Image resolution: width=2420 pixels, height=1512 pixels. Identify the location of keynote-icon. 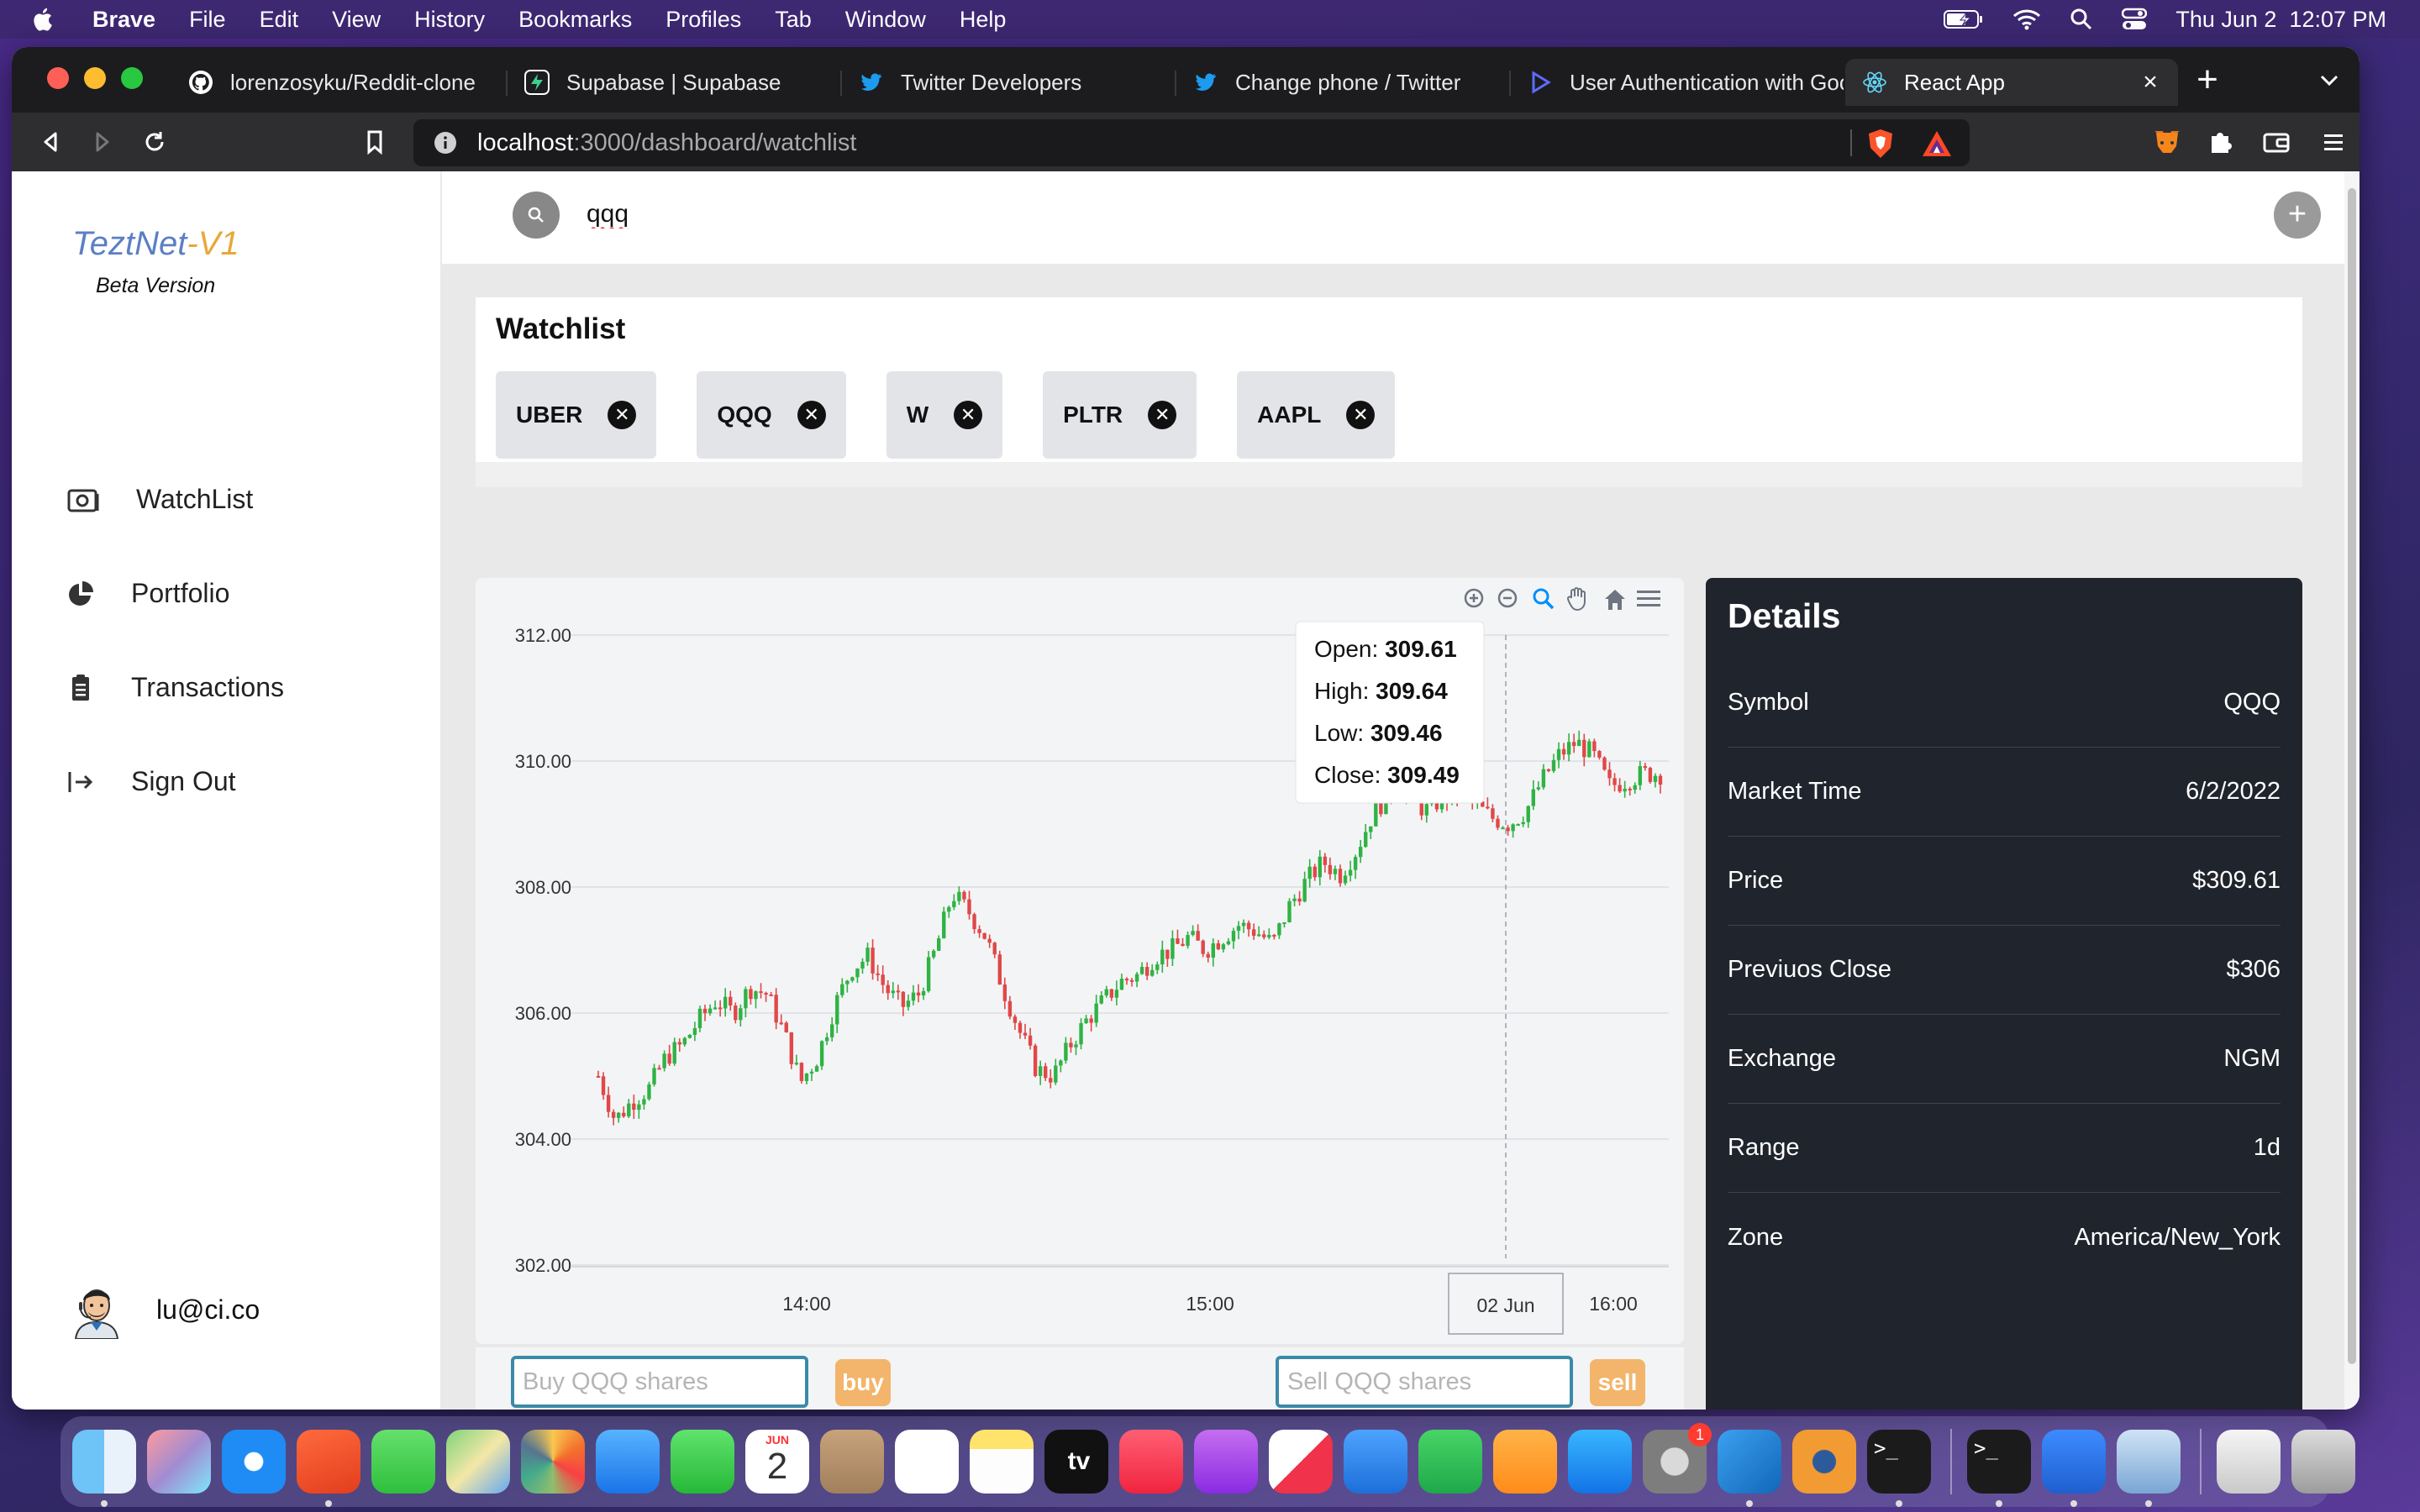
(1376, 1462).